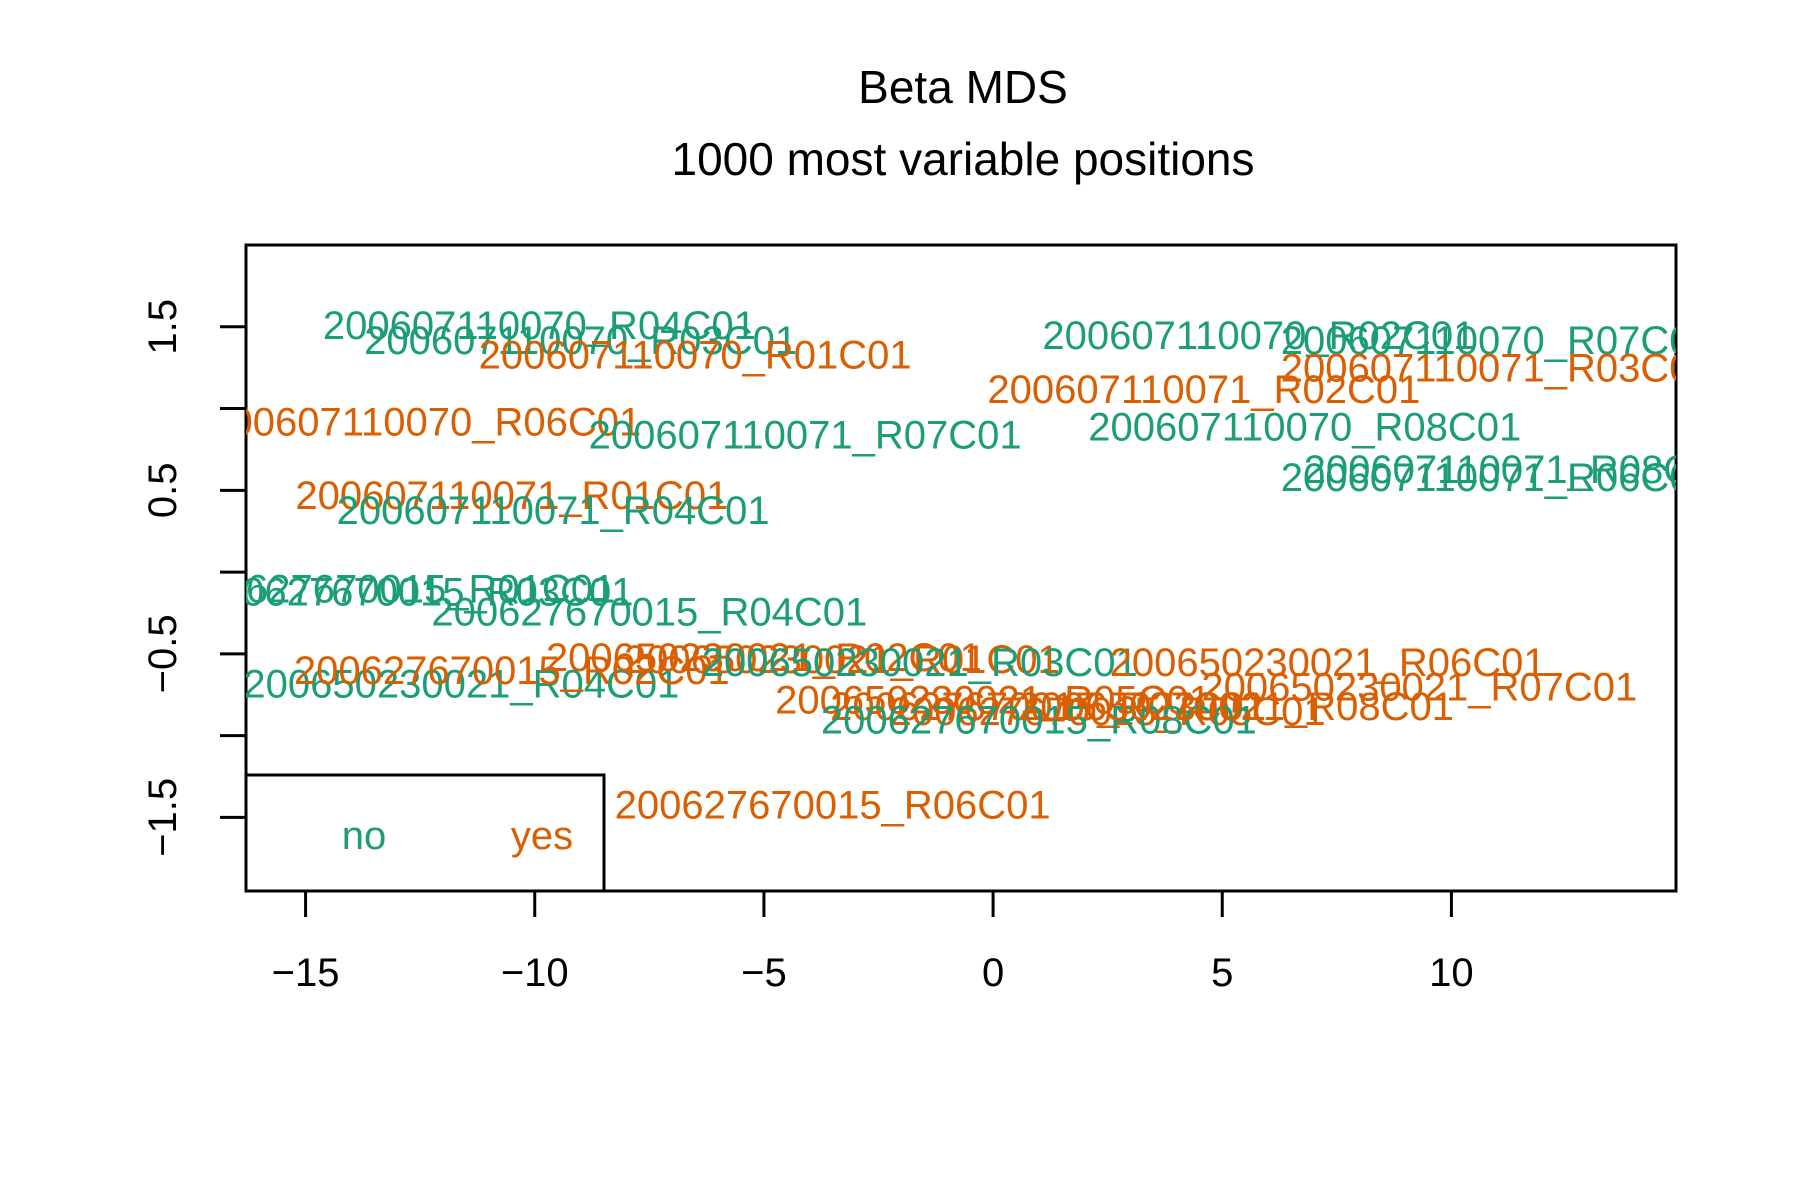 This screenshot has height=1200, width=1800. I want to click on y-tick-label: −0.5, so click(163, 653).